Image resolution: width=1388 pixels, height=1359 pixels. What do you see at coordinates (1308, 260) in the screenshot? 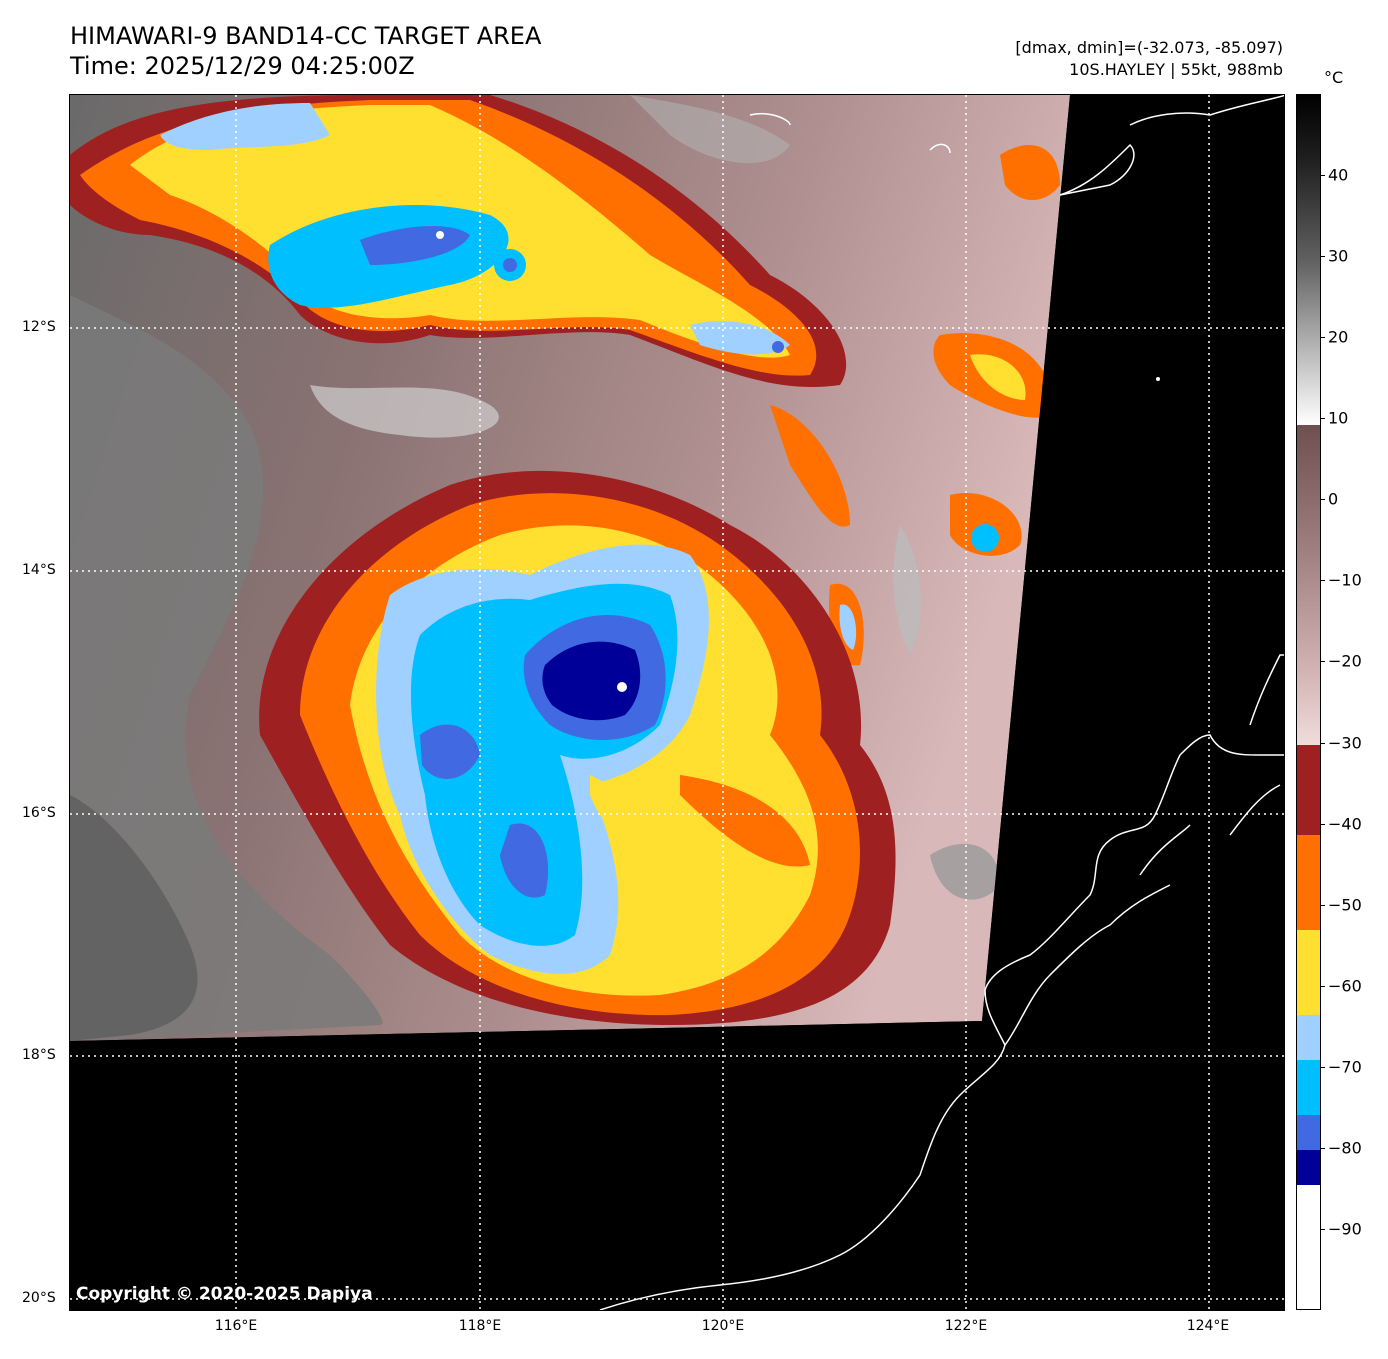
I see `colorbar-gray-segment` at bounding box center [1308, 260].